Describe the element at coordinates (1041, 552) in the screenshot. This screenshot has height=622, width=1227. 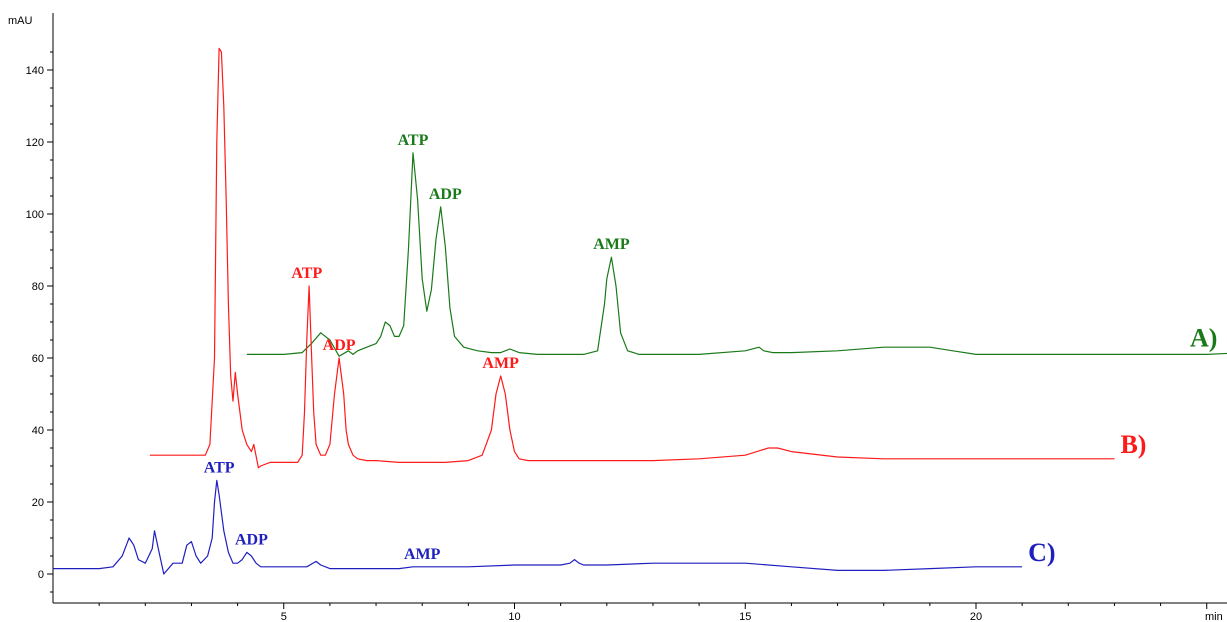
I see `trace-label: C)` at that location.